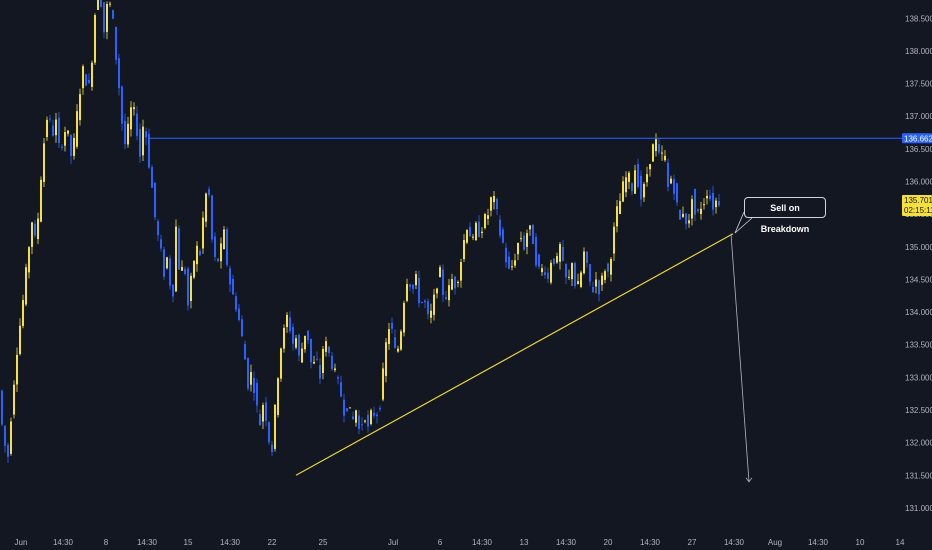 The image size is (932, 550). Describe the element at coordinates (785, 215) in the screenshot. I see `sell-on-breakdown-callout: Sell on Breakdown` at that location.